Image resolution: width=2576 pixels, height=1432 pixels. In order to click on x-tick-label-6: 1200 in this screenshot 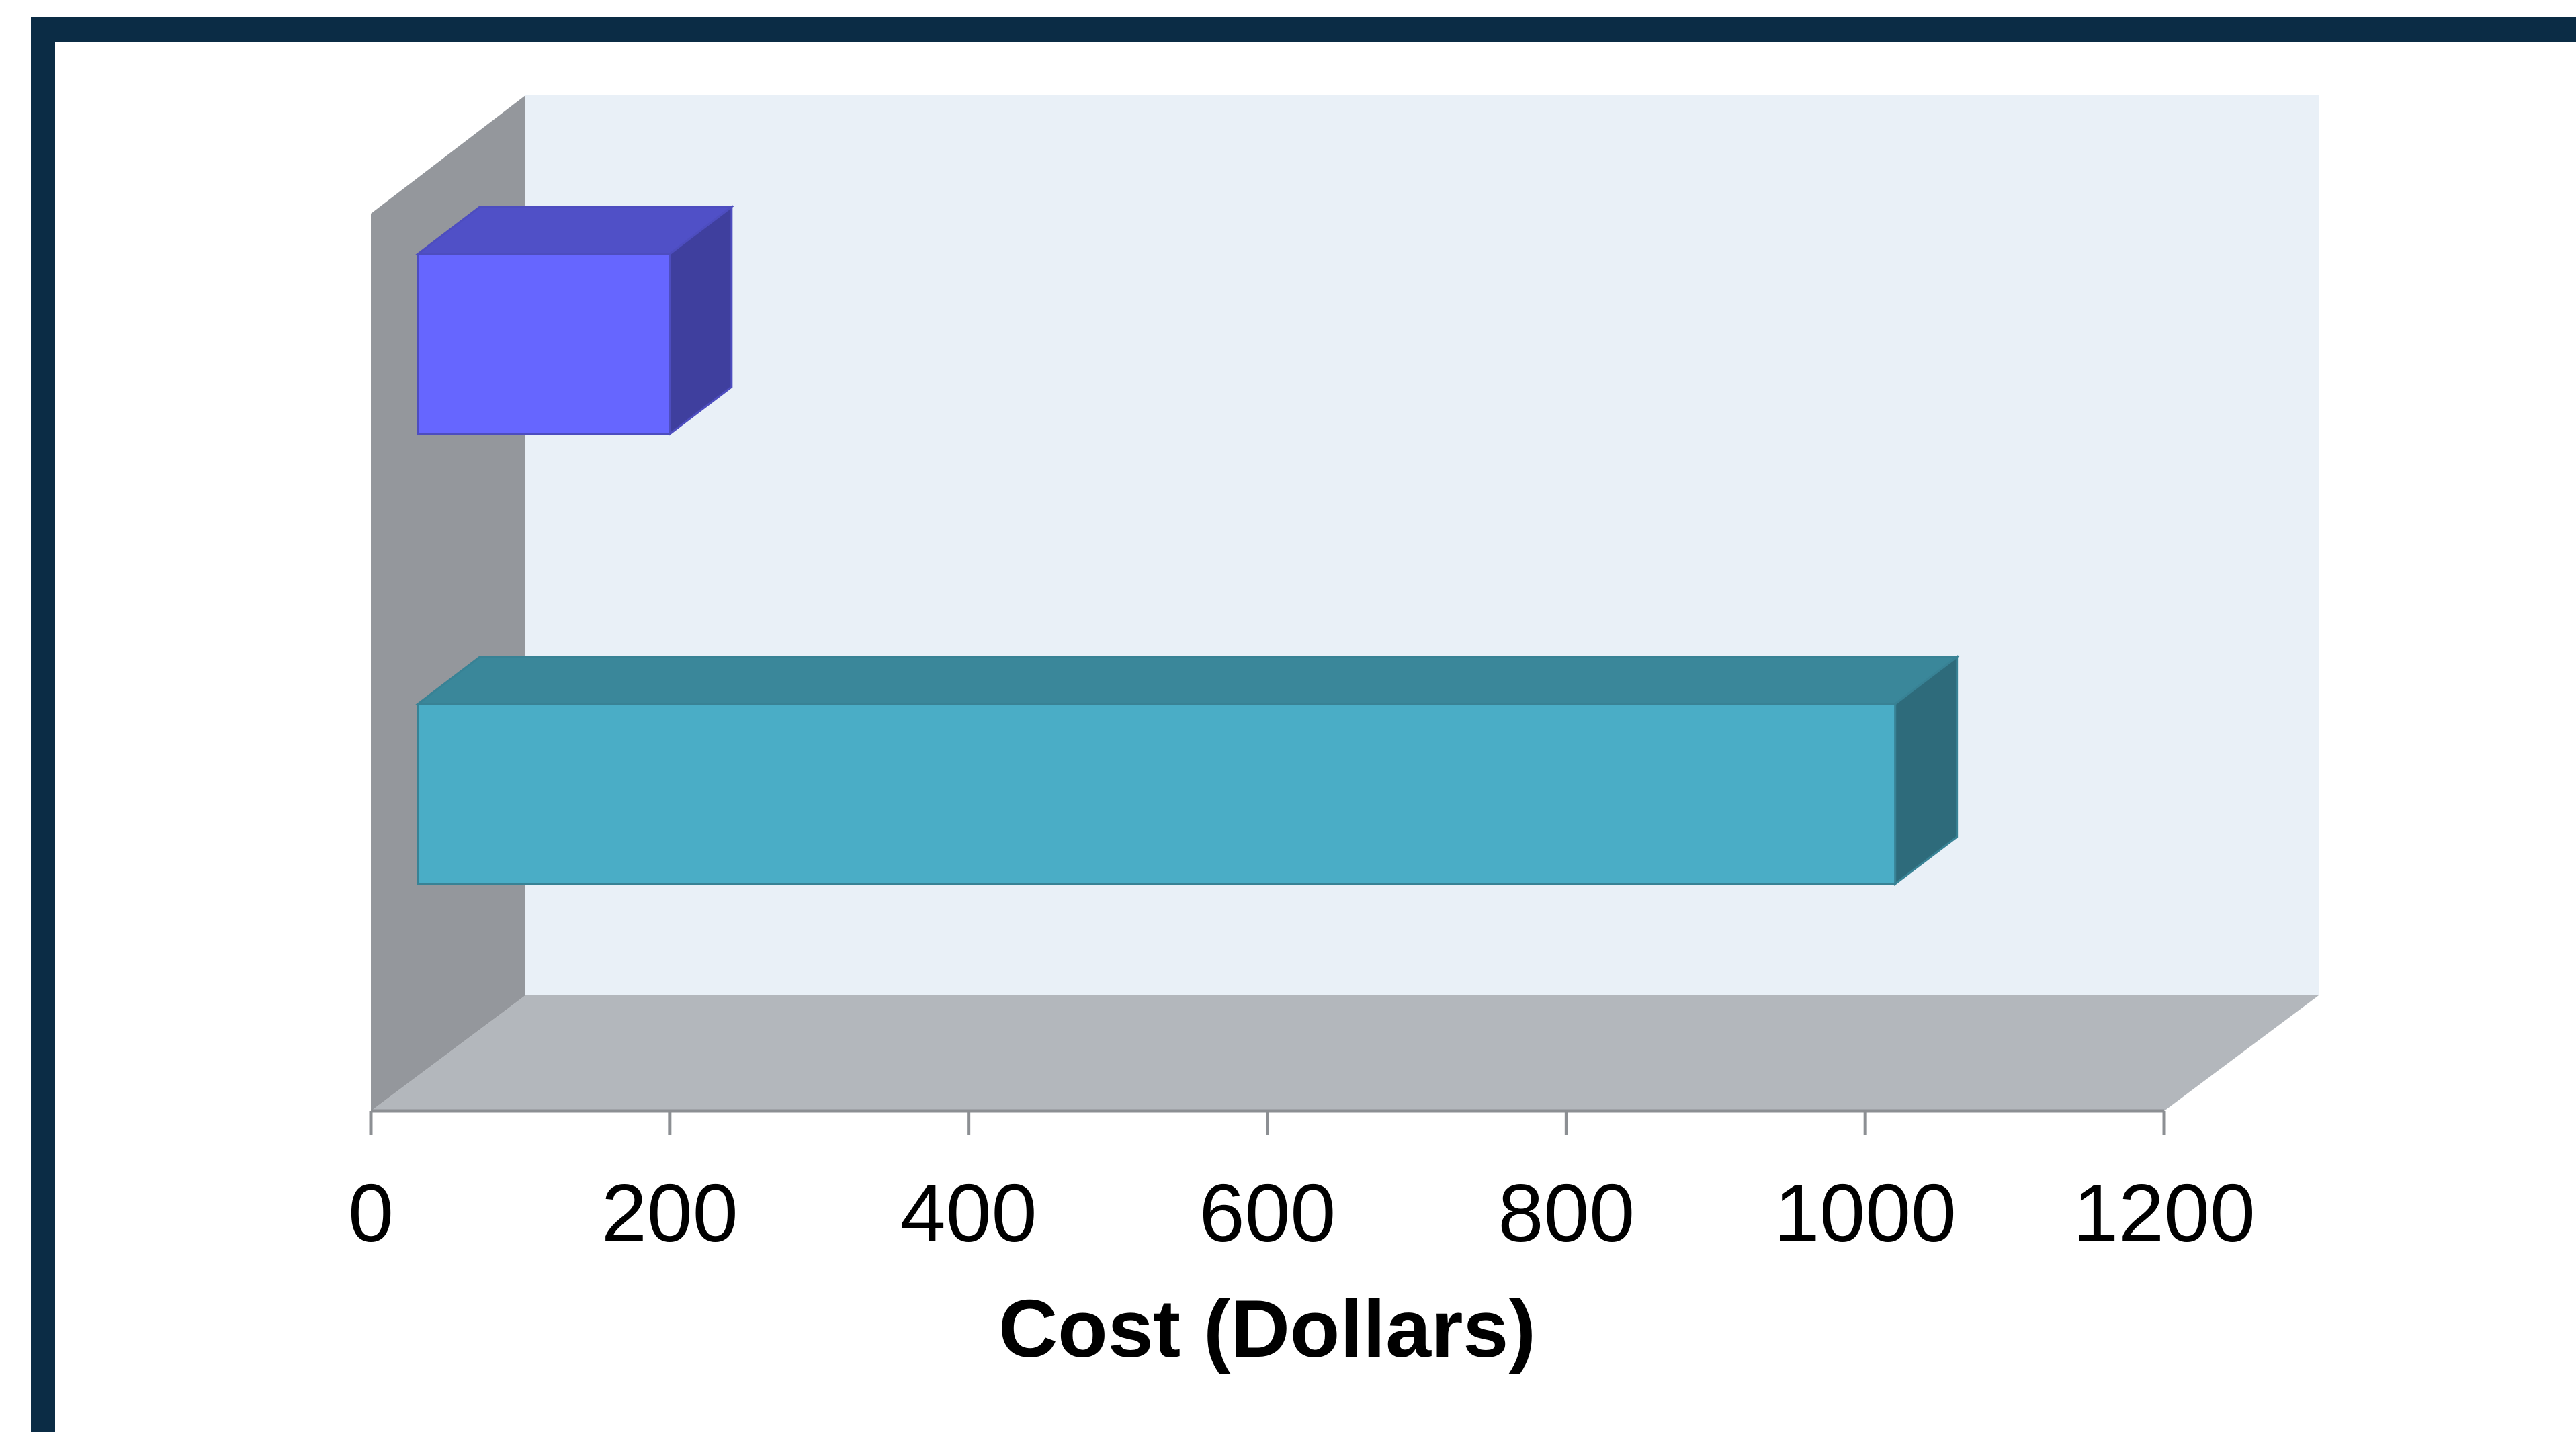, I will do `click(2164, 1213)`.